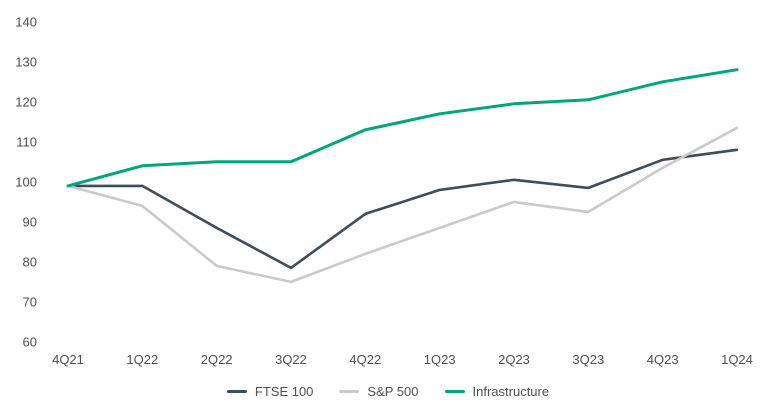  Describe the element at coordinates (662, 359) in the screenshot. I see `x-tick-label-4q23: 4Q23` at that location.